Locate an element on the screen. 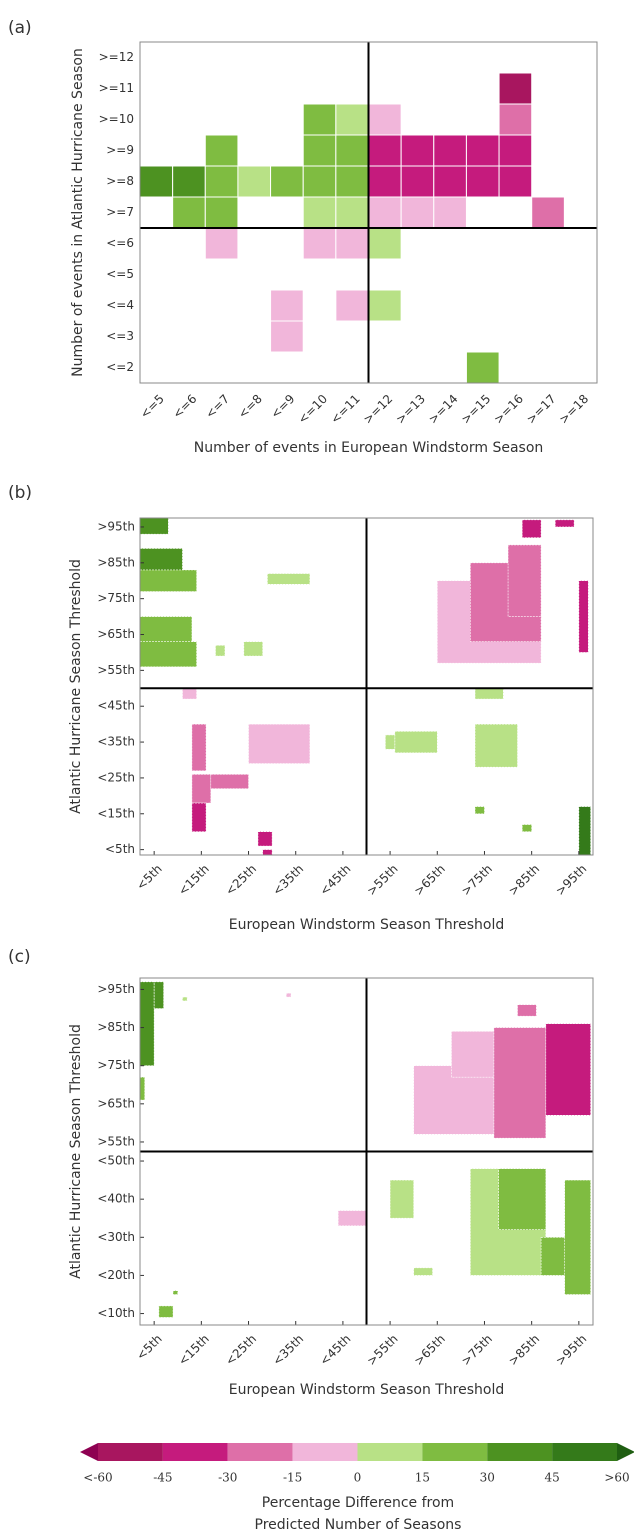 This screenshot has height=1539, width=634. colorbar-tick-label: >60 is located at coordinates (616, 1478).